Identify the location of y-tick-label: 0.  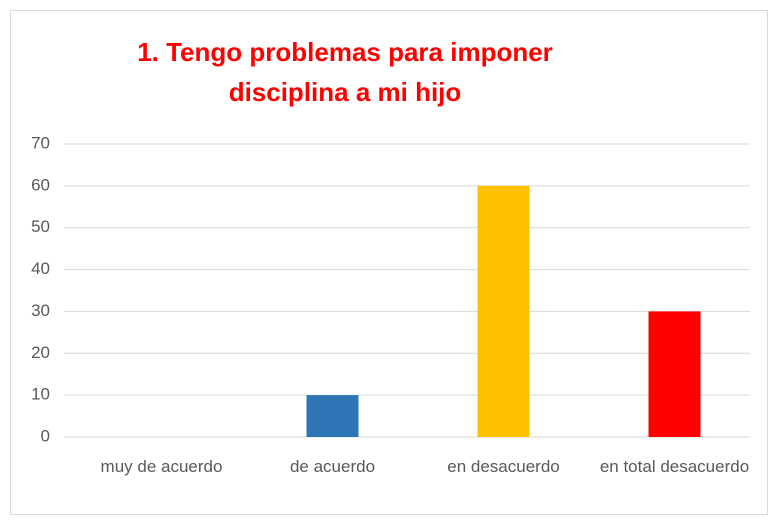
(45, 435).